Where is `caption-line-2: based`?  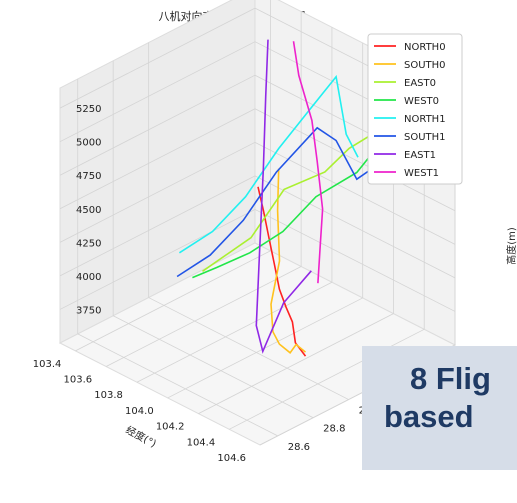 caption-line-2: based is located at coordinates (429, 416).